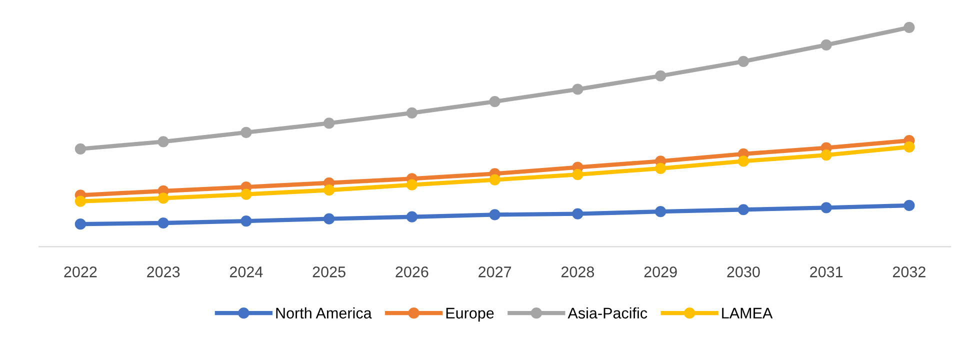  Describe the element at coordinates (324, 313) in the screenshot. I see `legend-label: North America` at that location.